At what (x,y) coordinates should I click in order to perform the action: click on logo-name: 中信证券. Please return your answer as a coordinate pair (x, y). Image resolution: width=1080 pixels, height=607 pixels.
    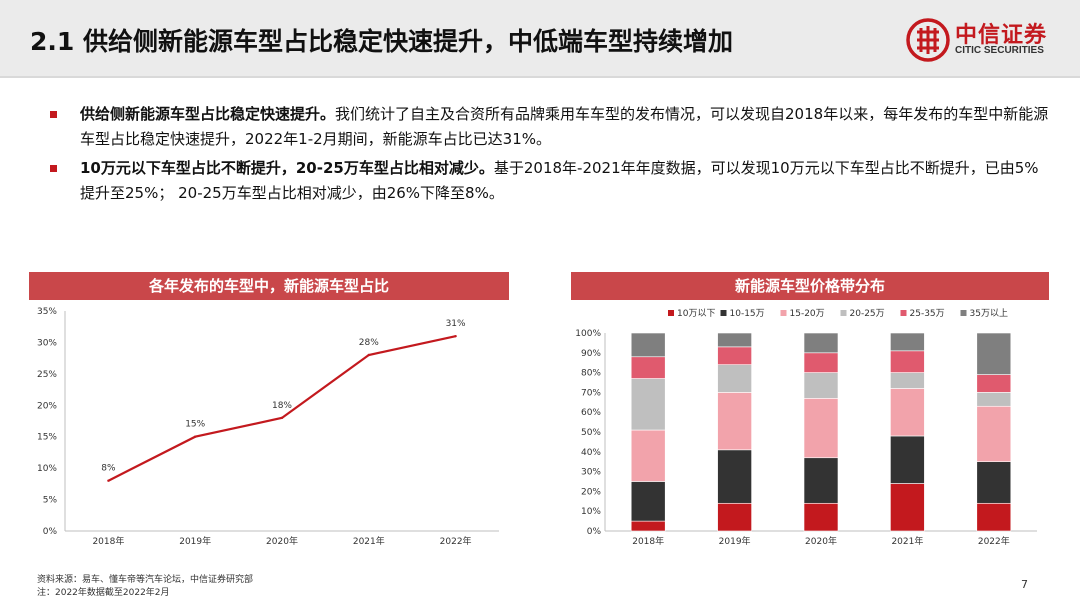
    Looking at the image, I should click on (1001, 35).